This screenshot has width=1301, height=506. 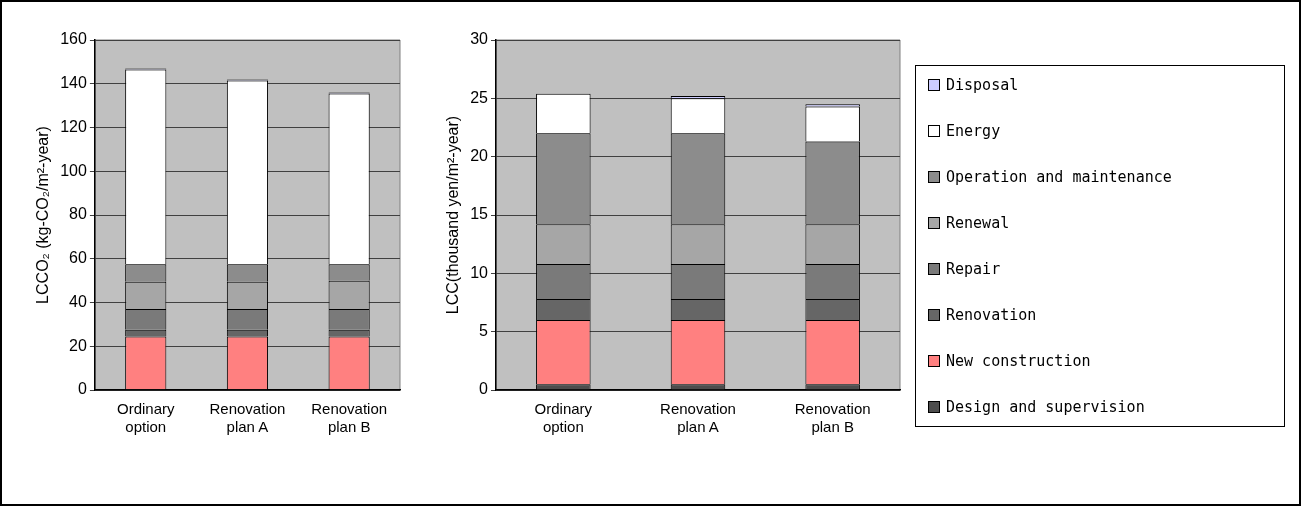 What do you see at coordinates (484, 331) in the screenshot?
I see `y-tick-label: 5` at bounding box center [484, 331].